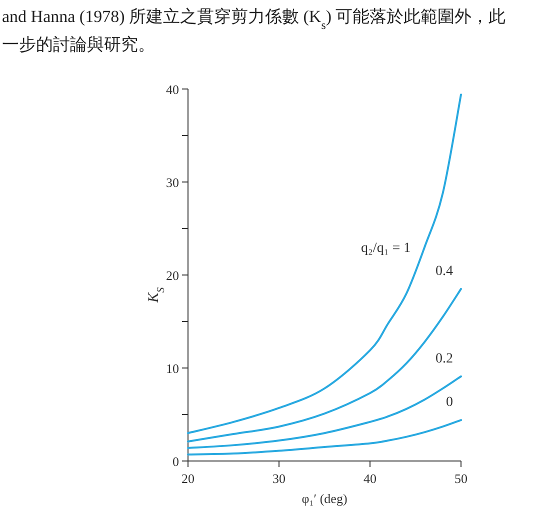  What do you see at coordinates (172, 368) in the screenshot?
I see `y-tick-label: 10` at bounding box center [172, 368].